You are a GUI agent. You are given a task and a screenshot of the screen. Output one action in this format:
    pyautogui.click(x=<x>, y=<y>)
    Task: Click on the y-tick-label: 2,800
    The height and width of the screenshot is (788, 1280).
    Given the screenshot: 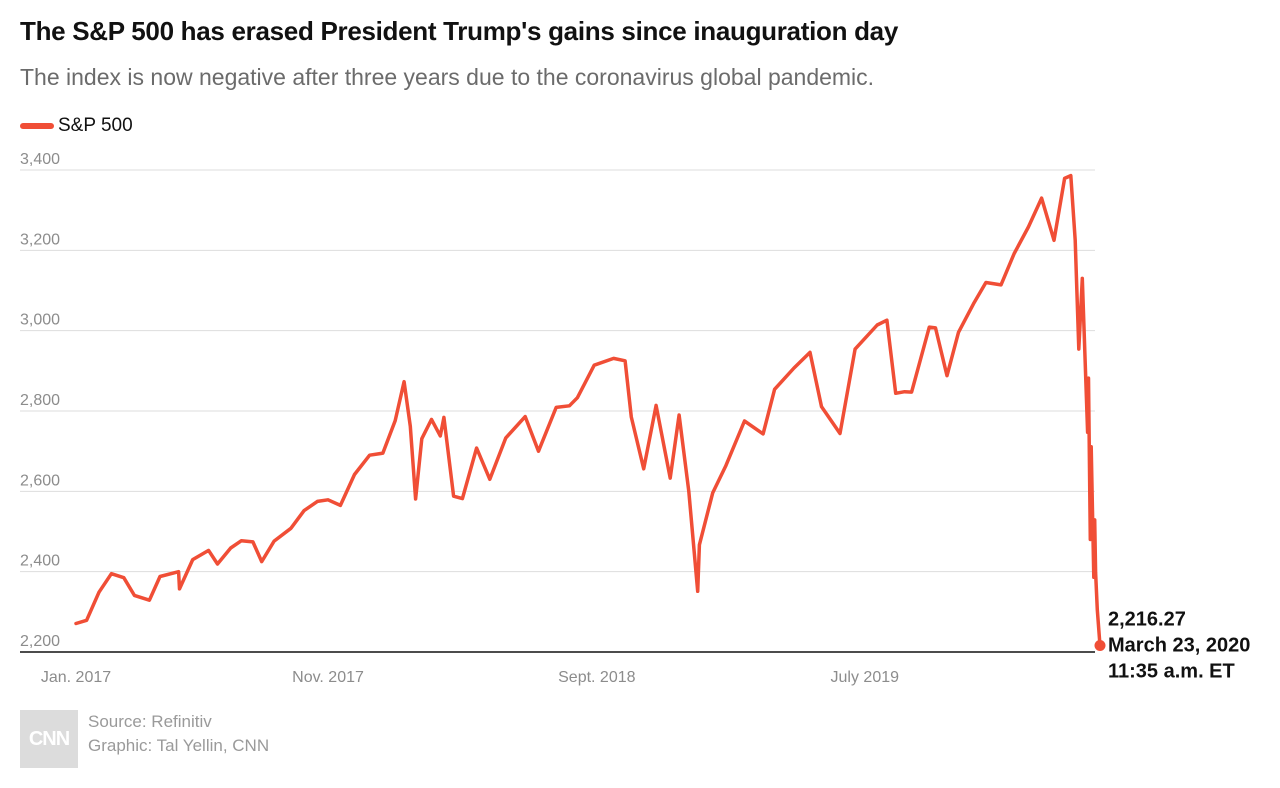 What is the action you would take?
    pyautogui.click(x=40, y=400)
    